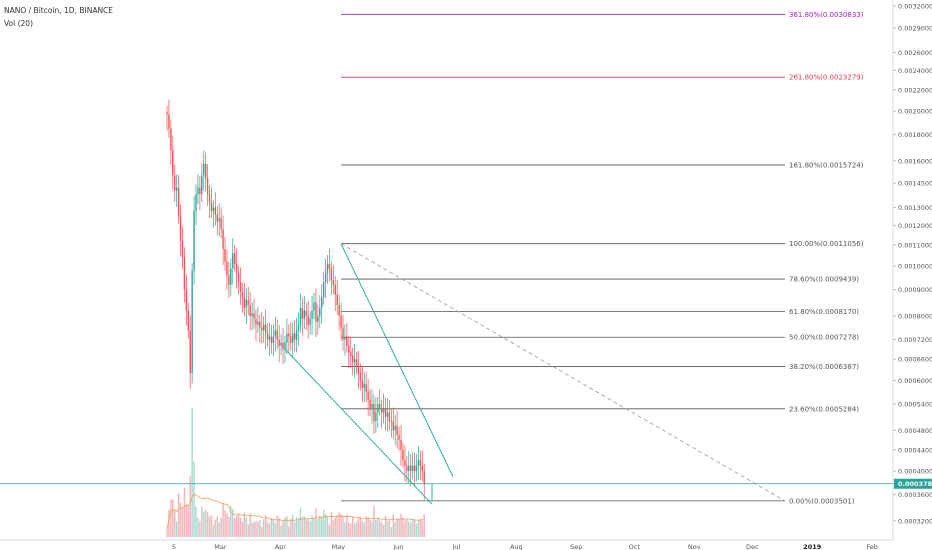  Describe the element at coordinates (915, 522) in the screenshot. I see `y-tick-label: 0.0003200` at that location.